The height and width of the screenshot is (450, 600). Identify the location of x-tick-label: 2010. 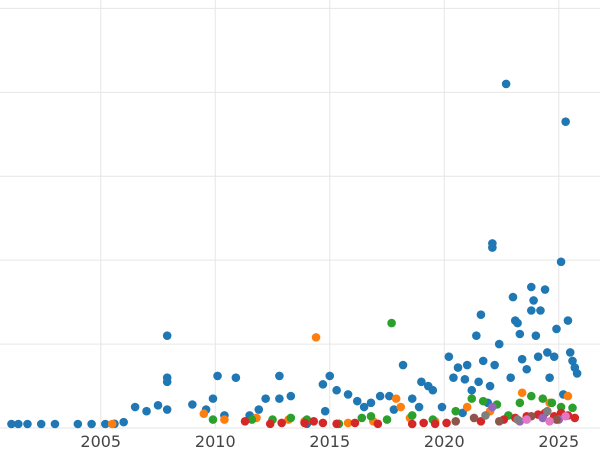
(215, 441).